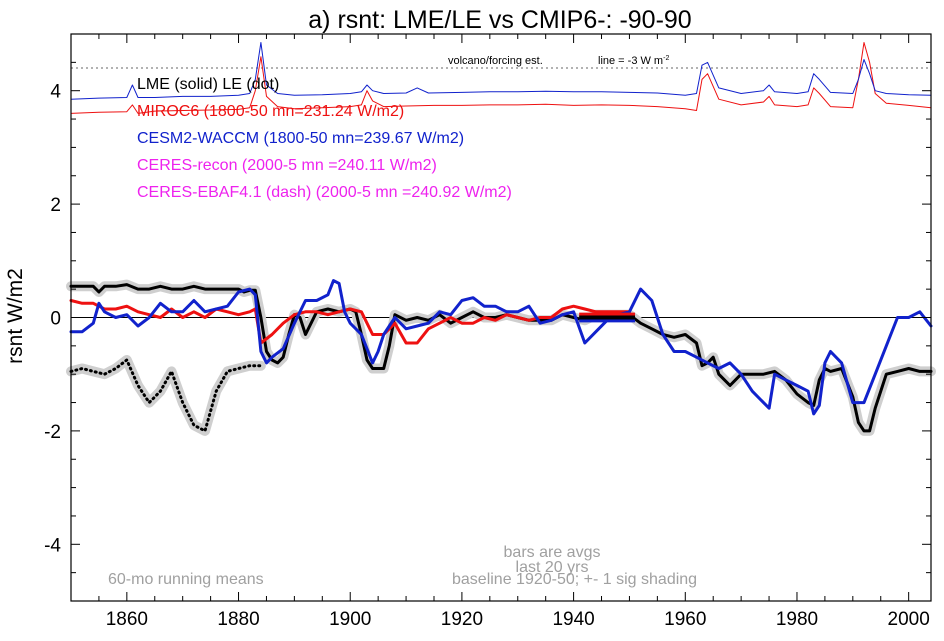  What do you see at coordinates (208, 84) in the screenshot?
I see `legend-entry-0: LME (solid) LE (dot)` at bounding box center [208, 84].